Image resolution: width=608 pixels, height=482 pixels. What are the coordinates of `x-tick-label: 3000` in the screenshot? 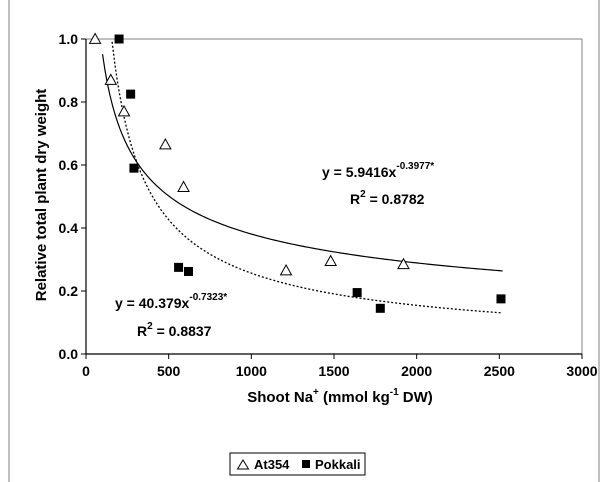 It's located at (581, 371).